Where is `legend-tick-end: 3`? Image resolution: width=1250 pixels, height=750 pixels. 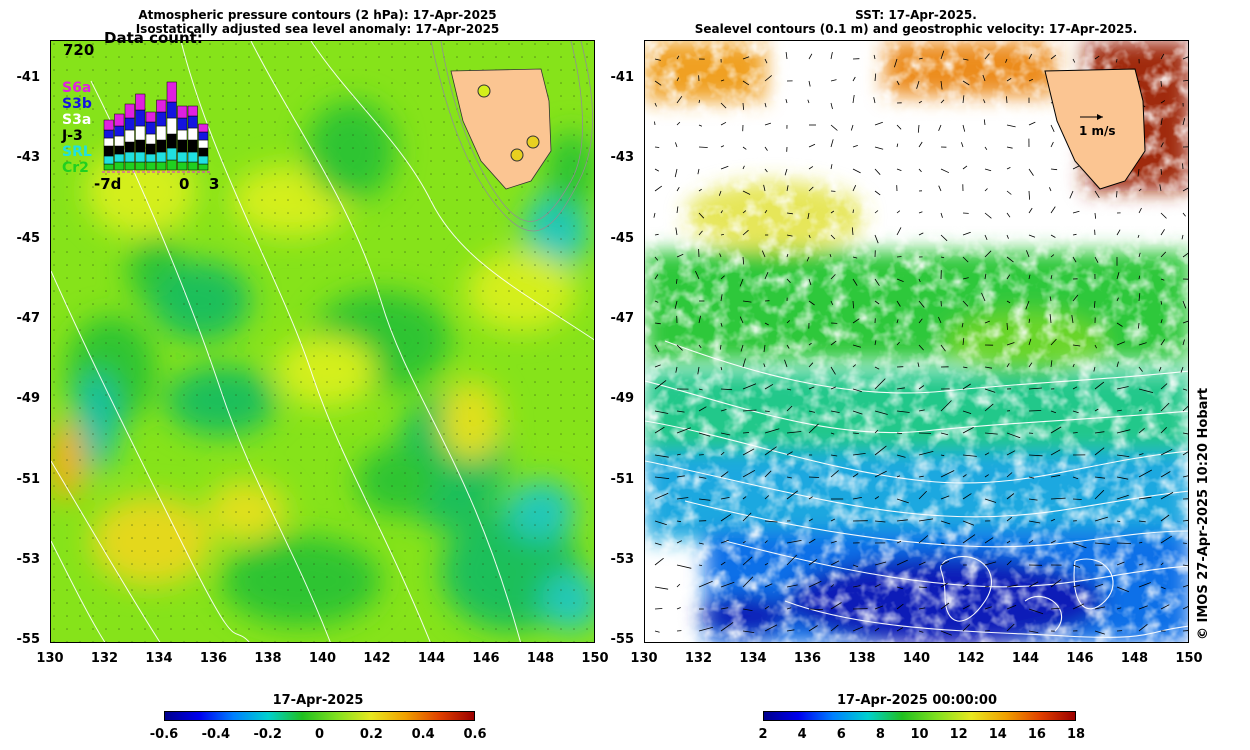
legend-tick-end: 3 is located at coordinates (214, 184).